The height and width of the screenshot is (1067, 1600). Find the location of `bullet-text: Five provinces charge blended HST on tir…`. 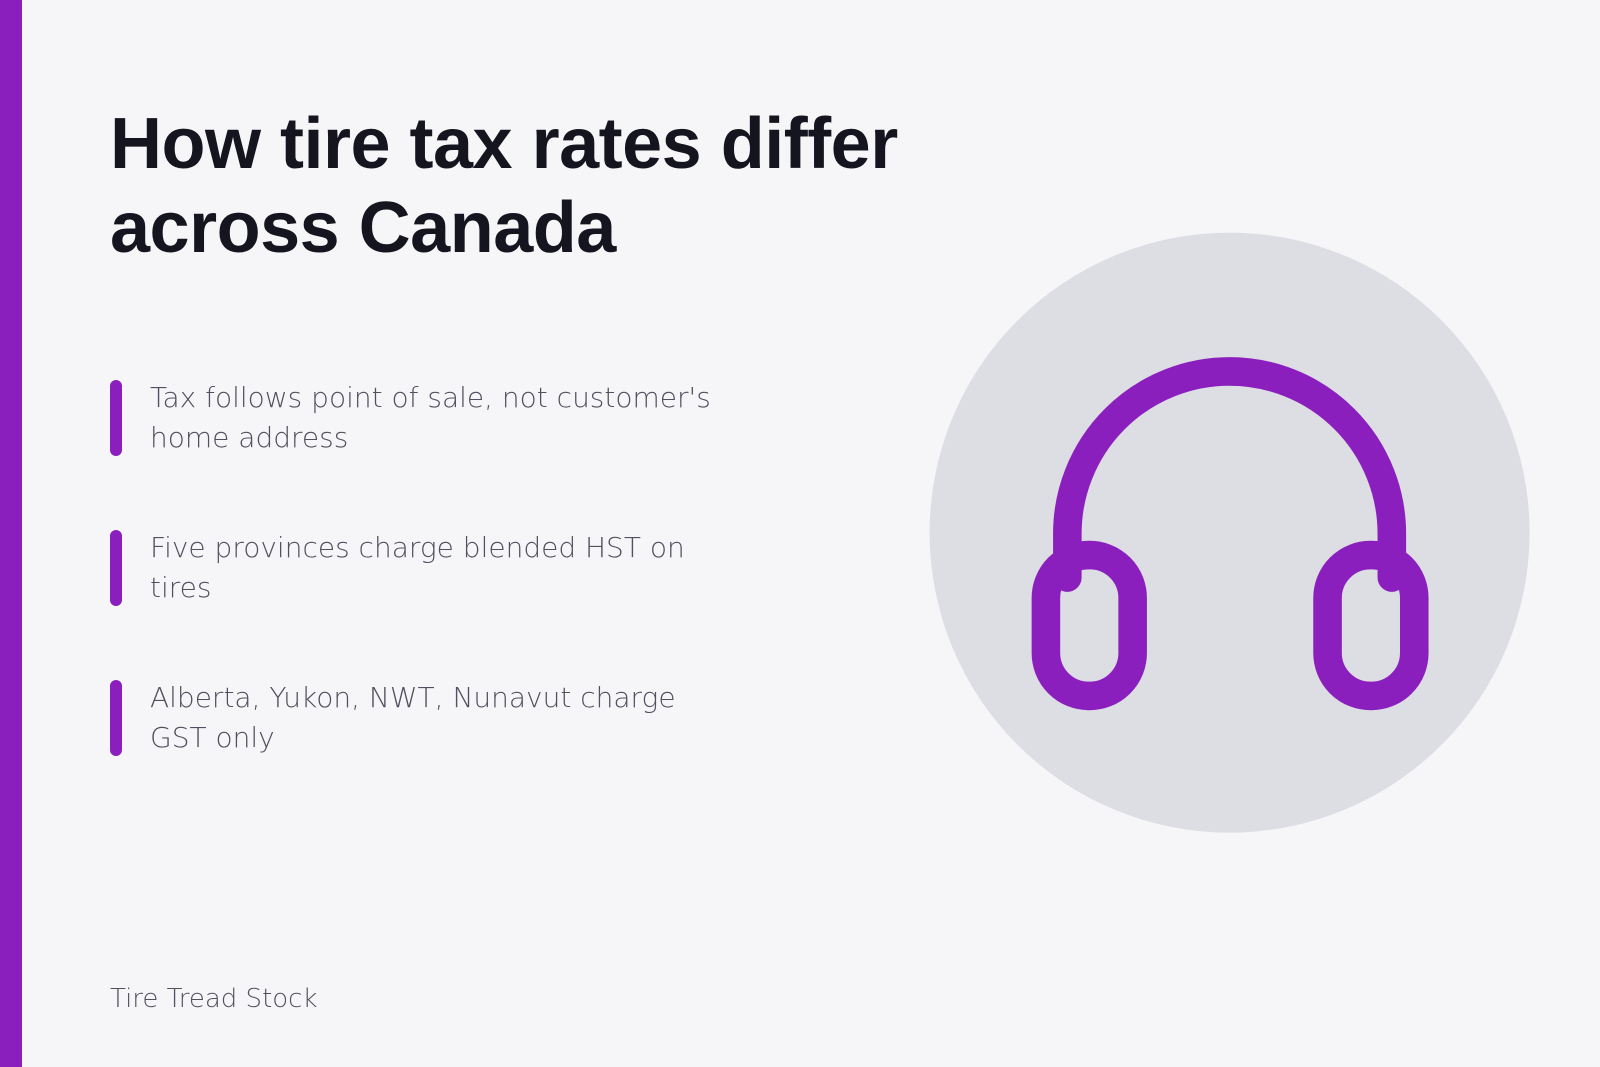

bullet-text: Five provinces charge blended HST on tir… is located at coordinates (417, 567).